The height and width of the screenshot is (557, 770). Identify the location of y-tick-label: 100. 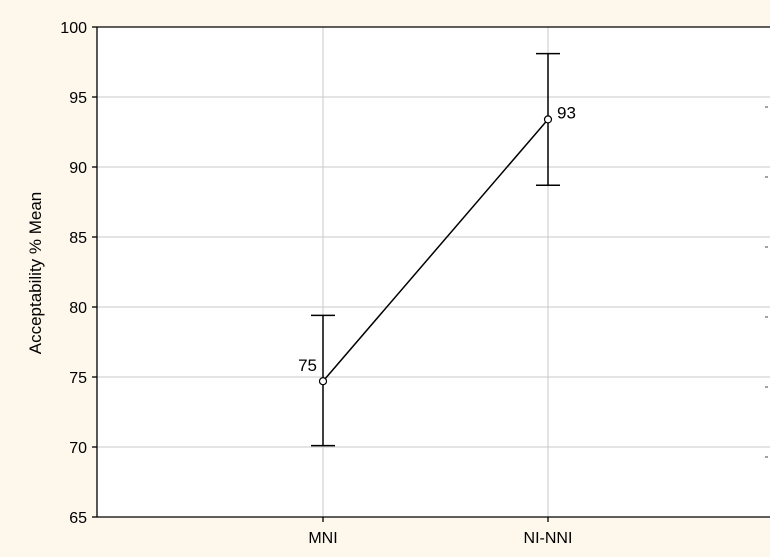
(73, 28).